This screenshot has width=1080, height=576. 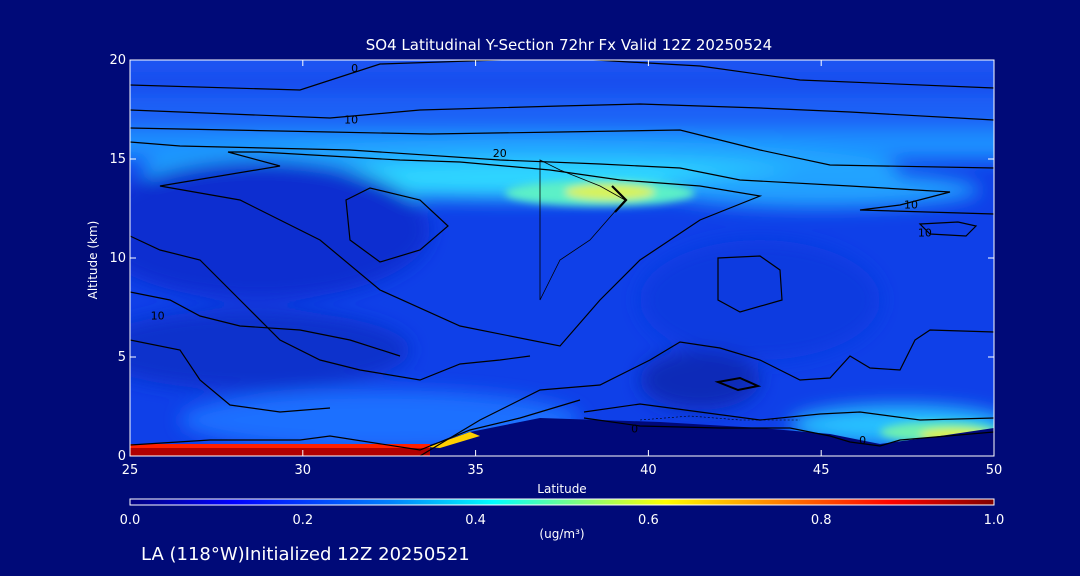 I want to click on y-tick-label: 10, so click(x=117, y=258).